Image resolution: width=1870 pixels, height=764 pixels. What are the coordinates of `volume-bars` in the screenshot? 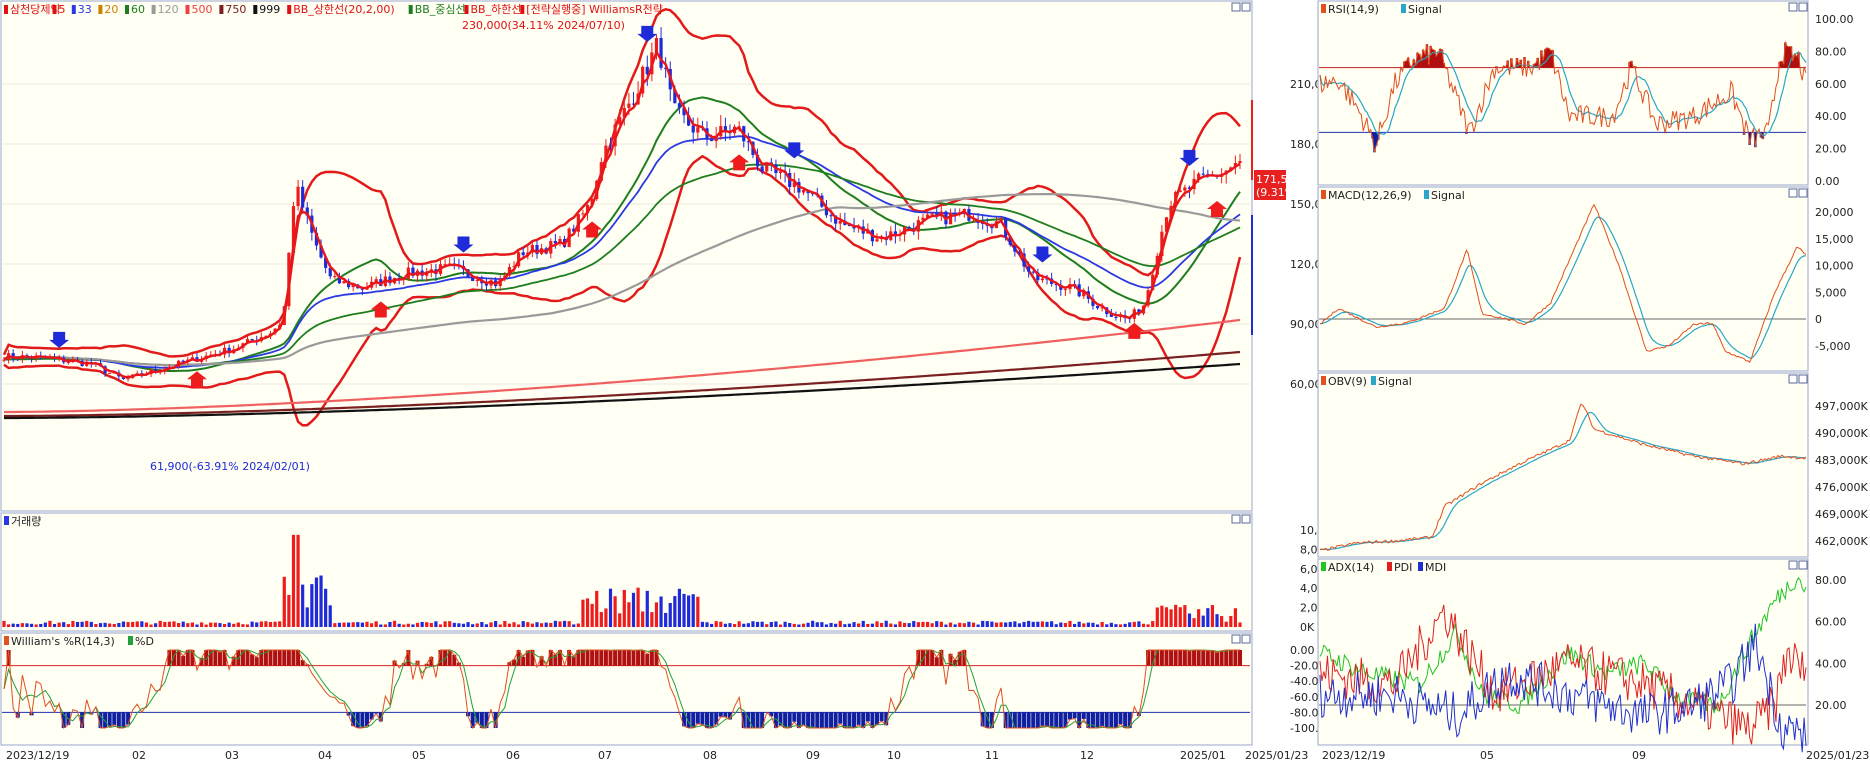 It's located at (622, 580).